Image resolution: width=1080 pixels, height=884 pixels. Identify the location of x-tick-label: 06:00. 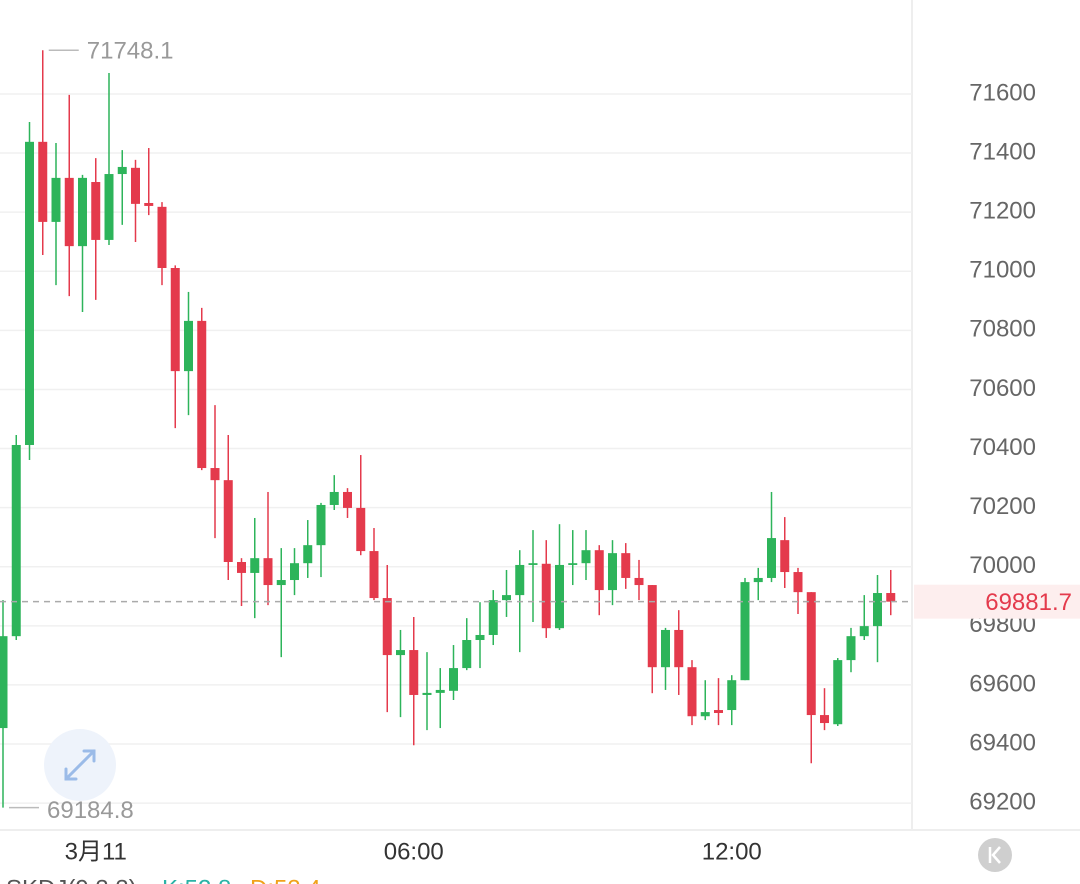
(414, 851).